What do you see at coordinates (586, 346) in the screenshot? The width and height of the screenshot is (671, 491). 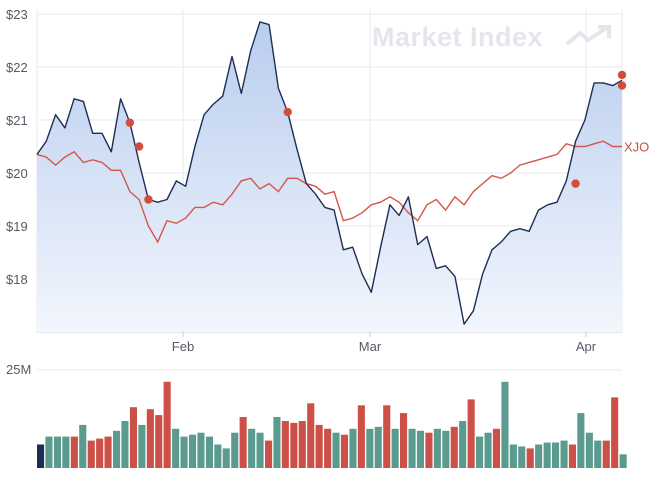 I see `x-tick-label: Apr` at bounding box center [586, 346].